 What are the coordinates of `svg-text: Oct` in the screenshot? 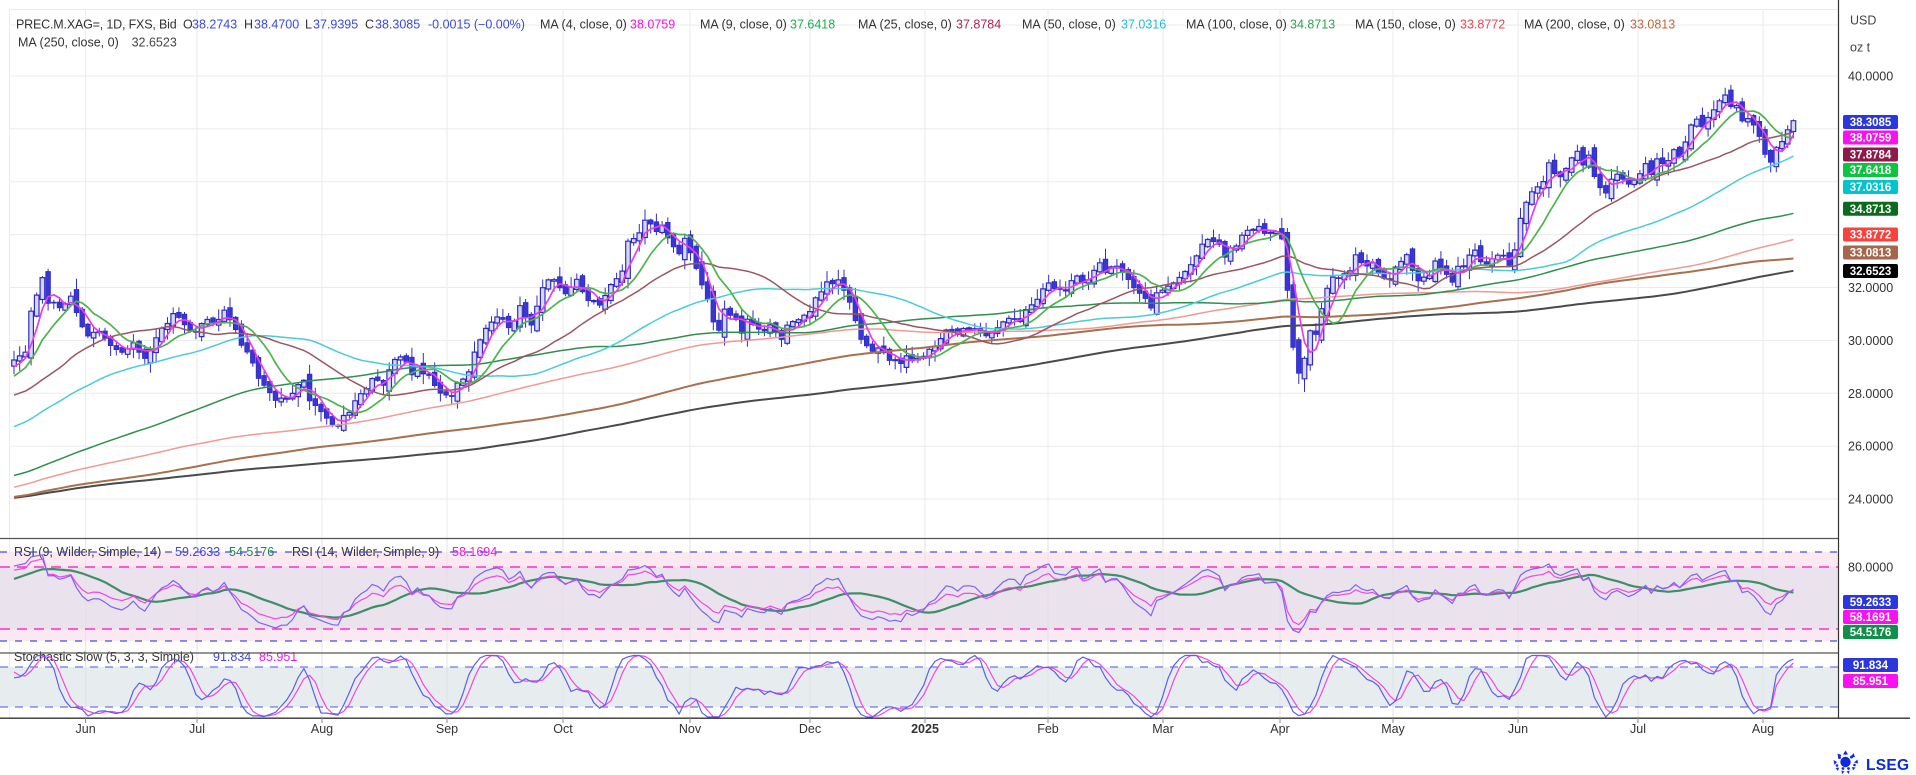 It's located at (563, 729).